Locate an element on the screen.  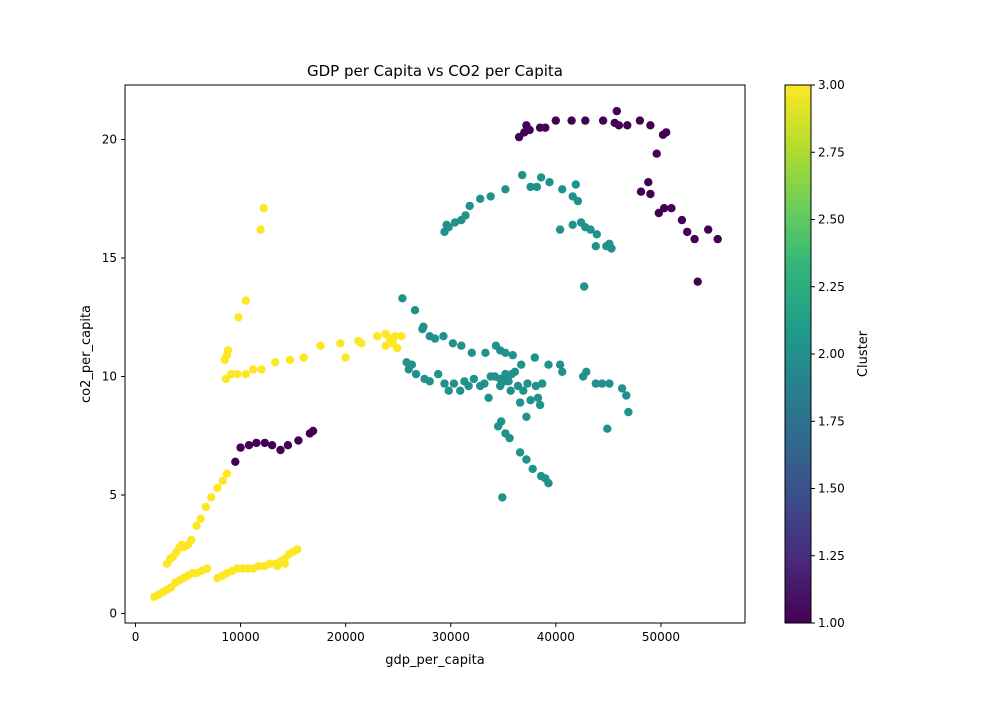
chart-title: GDP per Capita vs CO2 per Capita is located at coordinates (435, 71).